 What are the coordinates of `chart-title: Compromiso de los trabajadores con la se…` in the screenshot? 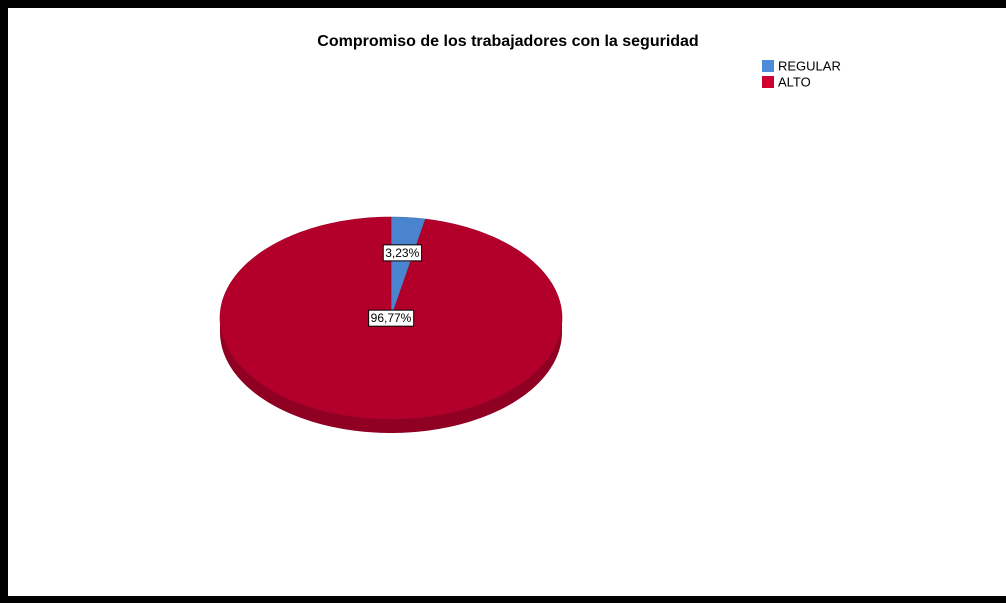 It's located at (507, 41).